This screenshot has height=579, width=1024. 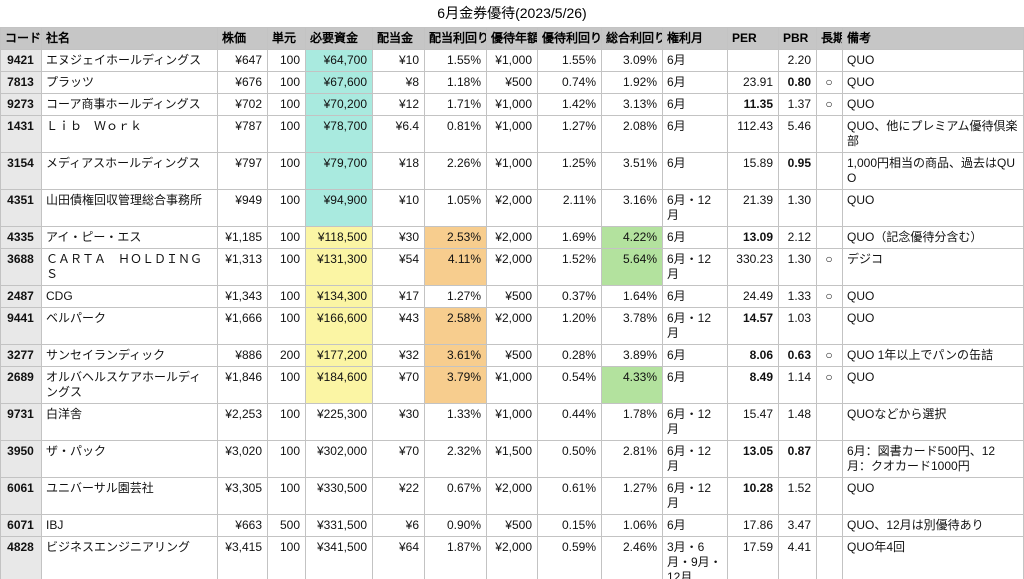 I want to click on cell-funds: ¥331,500, so click(x=339, y=525).